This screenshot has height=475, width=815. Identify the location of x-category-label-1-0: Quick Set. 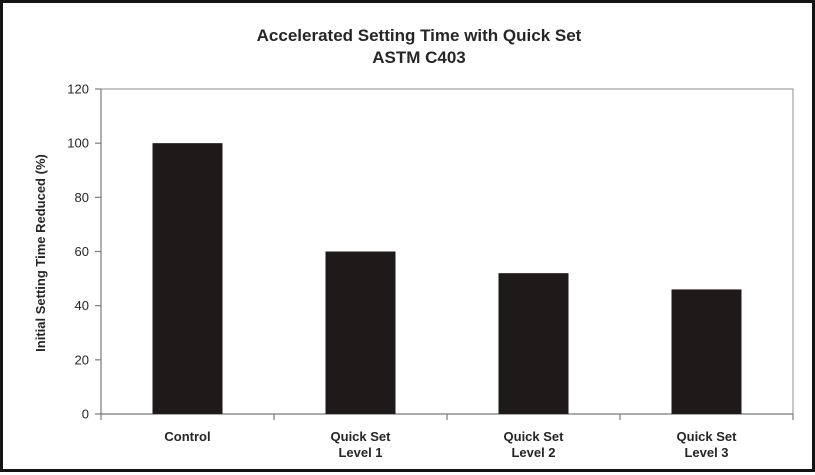
(361, 436).